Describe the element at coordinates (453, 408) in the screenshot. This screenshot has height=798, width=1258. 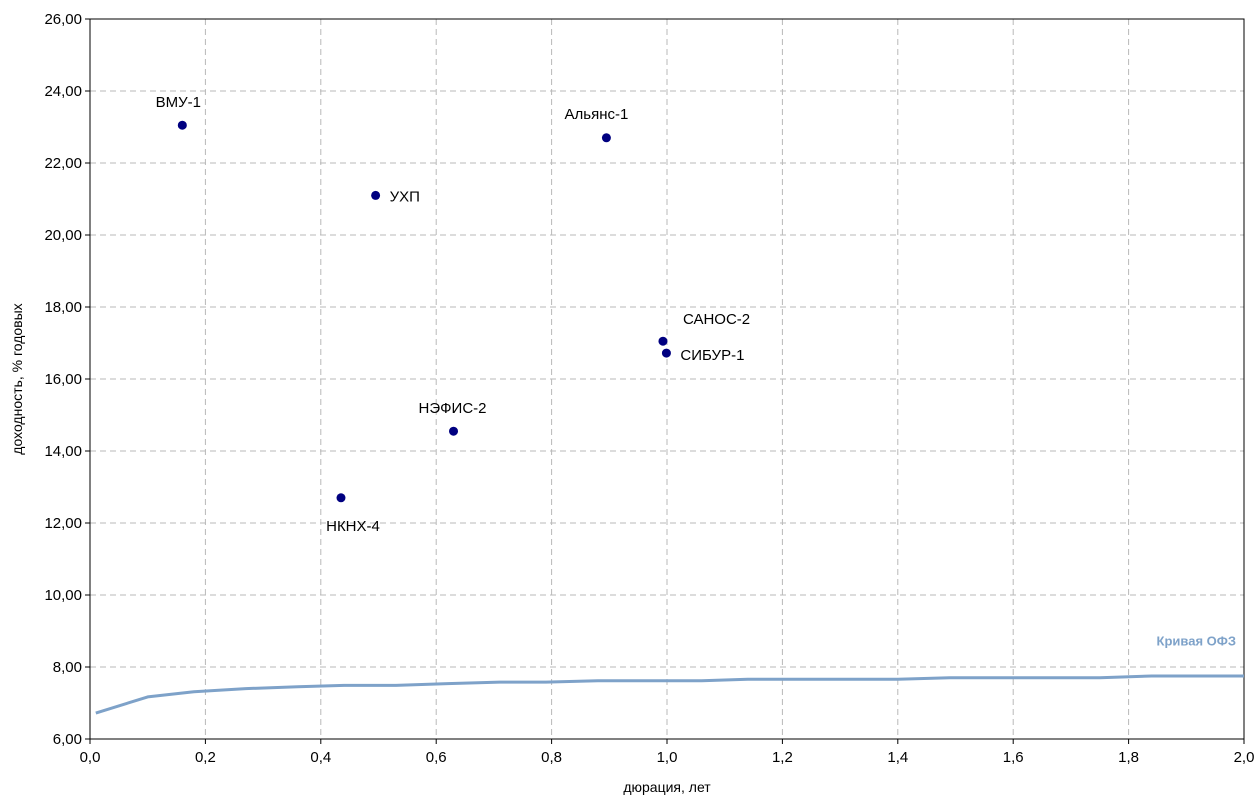
I see `bond-point-label: НЭФИС-2` at that location.